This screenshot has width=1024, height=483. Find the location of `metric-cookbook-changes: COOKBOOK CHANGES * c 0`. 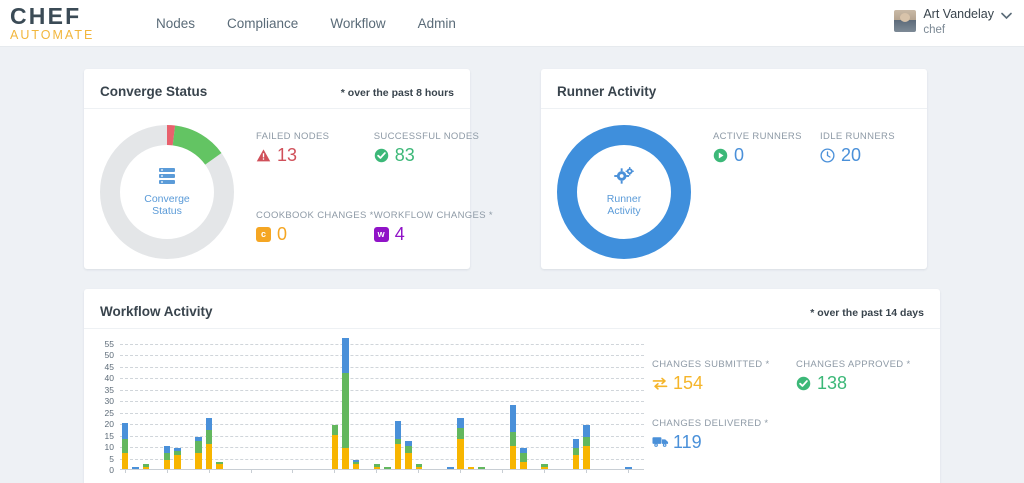

metric-cookbook-changes: COOKBOOK CHANGES * c 0 is located at coordinates (315, 236).